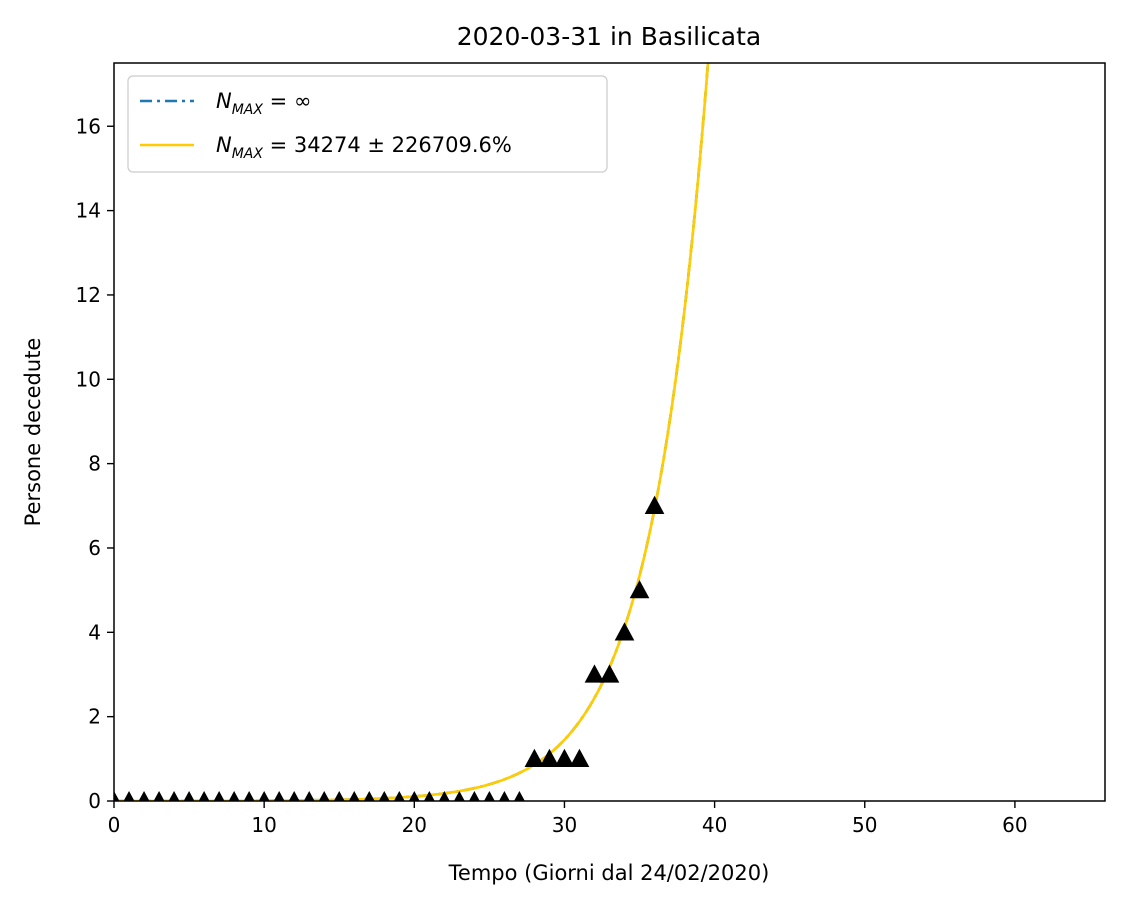  What do you see at coordinates (714, 825) in the screenshot?
I see `x-tick-label: 40` at bounding box center [714, 825].